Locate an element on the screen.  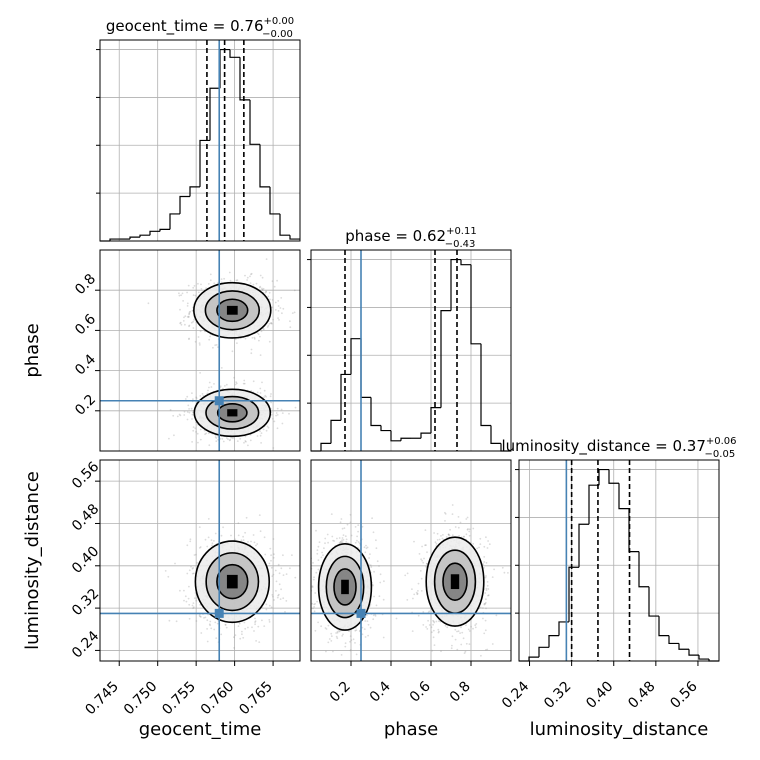
title-phase-main: phase = 0.62 is located at coordinates (395, 236).